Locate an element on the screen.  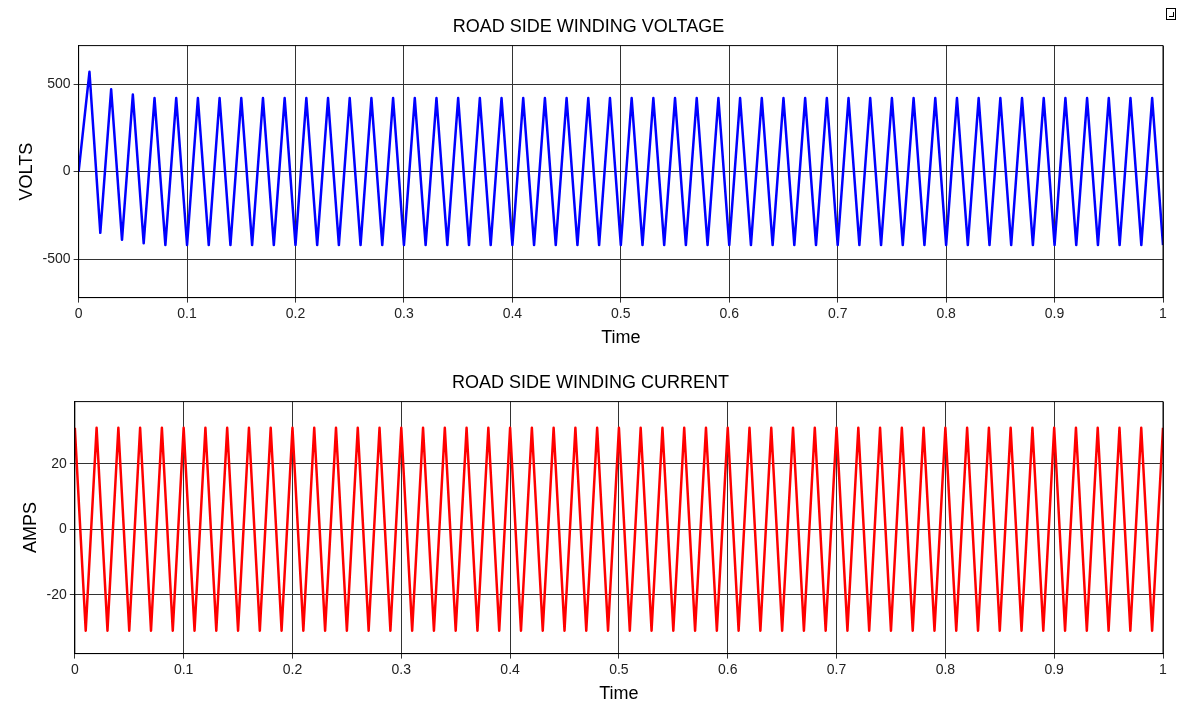
chart-title: ROAD SIDE WINDING VOLTAGE is located at coordinates (588, 25).